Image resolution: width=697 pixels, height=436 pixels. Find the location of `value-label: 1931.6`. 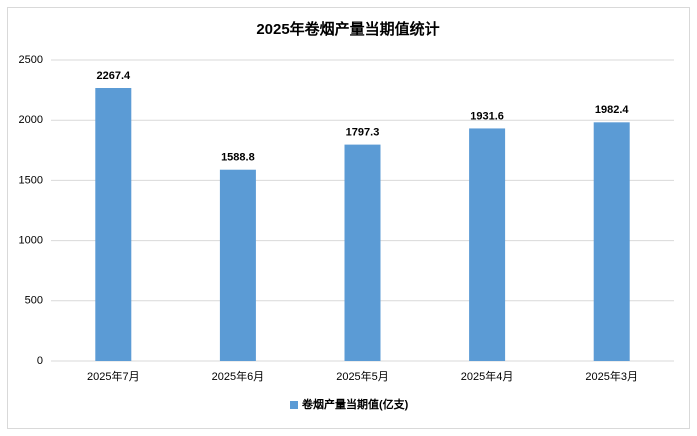

value-label: 1931.6 is located at coordinates (487, 116).